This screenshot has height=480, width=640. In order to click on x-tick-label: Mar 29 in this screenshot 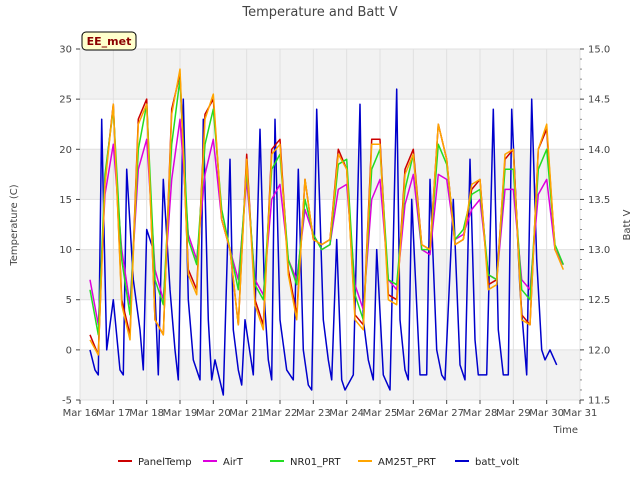, I will do `click(513, 413)`.